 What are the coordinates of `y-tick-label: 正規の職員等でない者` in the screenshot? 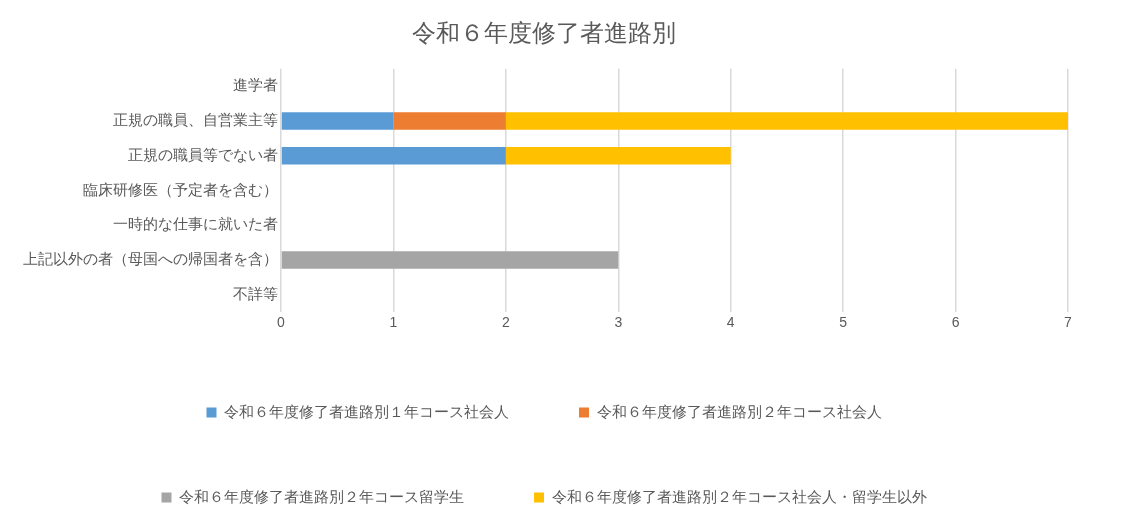 It's located at (203, 154).